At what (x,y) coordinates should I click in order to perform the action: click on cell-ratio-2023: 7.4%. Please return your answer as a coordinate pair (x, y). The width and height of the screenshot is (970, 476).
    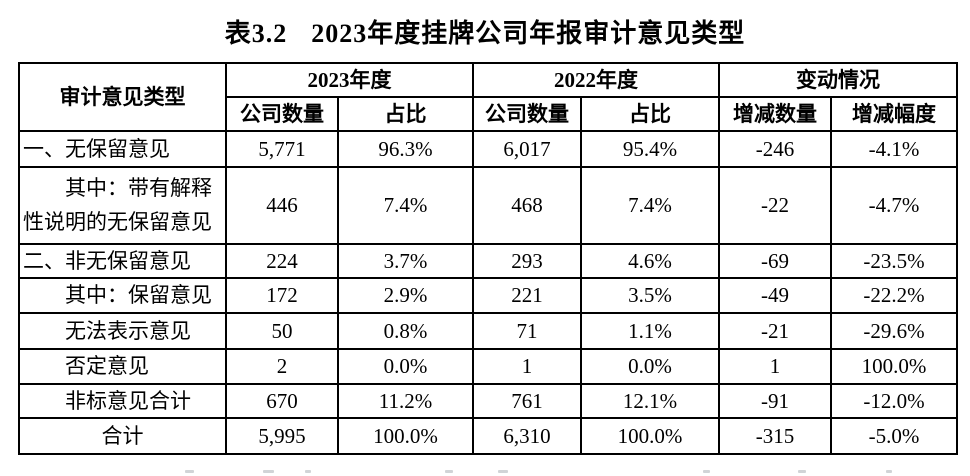
    Looking at the image, I should click on (405, 205).